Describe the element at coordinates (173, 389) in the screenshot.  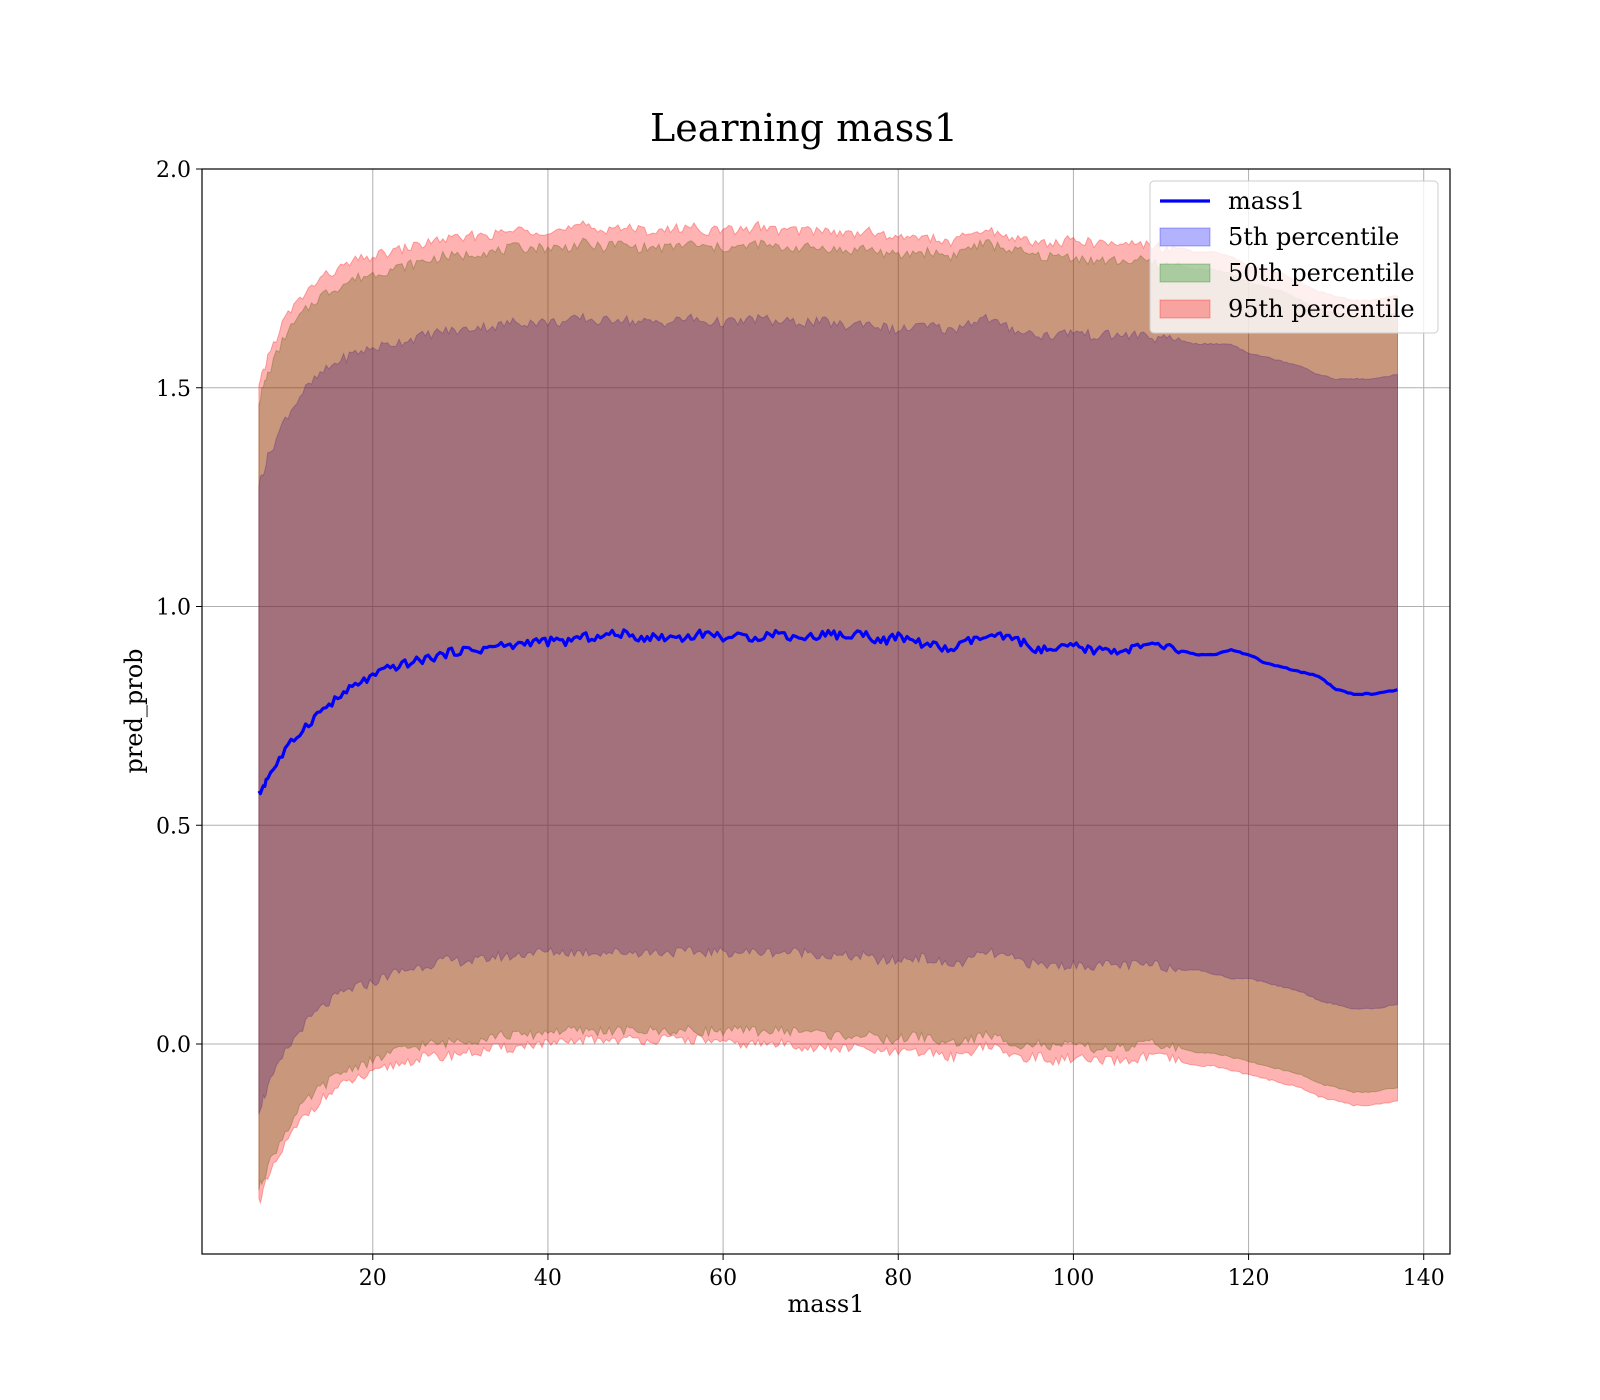
I see `y-tick-label: 1.5` at that location.